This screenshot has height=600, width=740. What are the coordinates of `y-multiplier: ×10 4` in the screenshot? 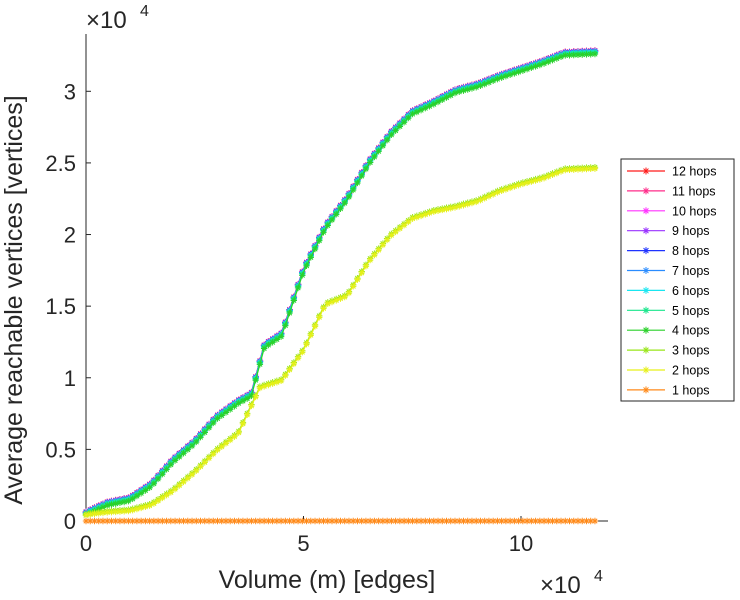 It's located at (117, 18).